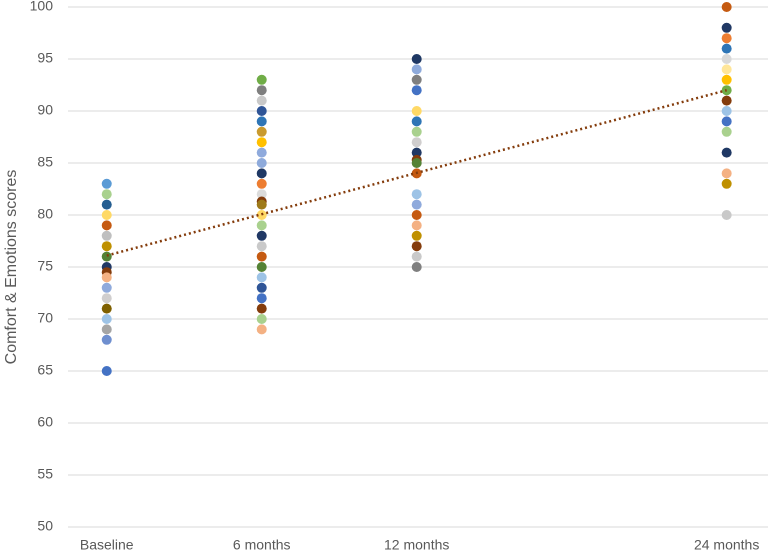 This screenshot has height=554, width=768. Describe the element at coordinates (262, 545) in the screenshot. I see `x-tick-label: 6 months` at that location.